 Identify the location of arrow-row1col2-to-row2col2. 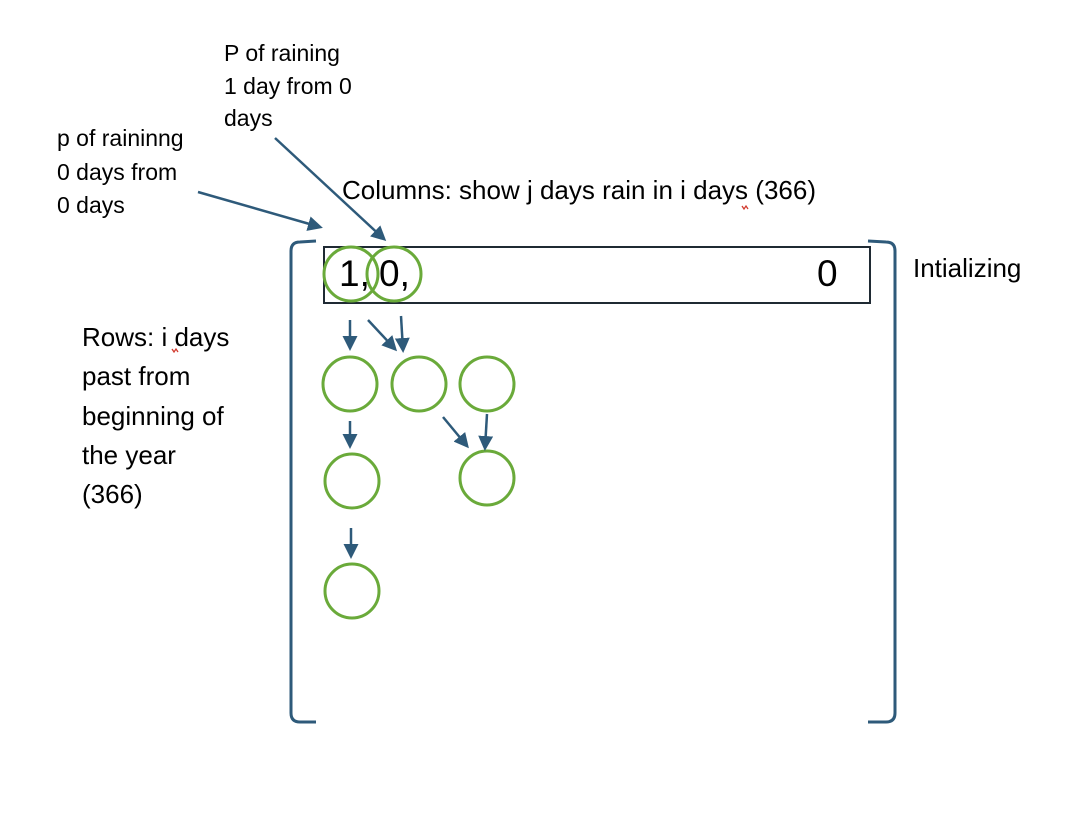
(486, 432).